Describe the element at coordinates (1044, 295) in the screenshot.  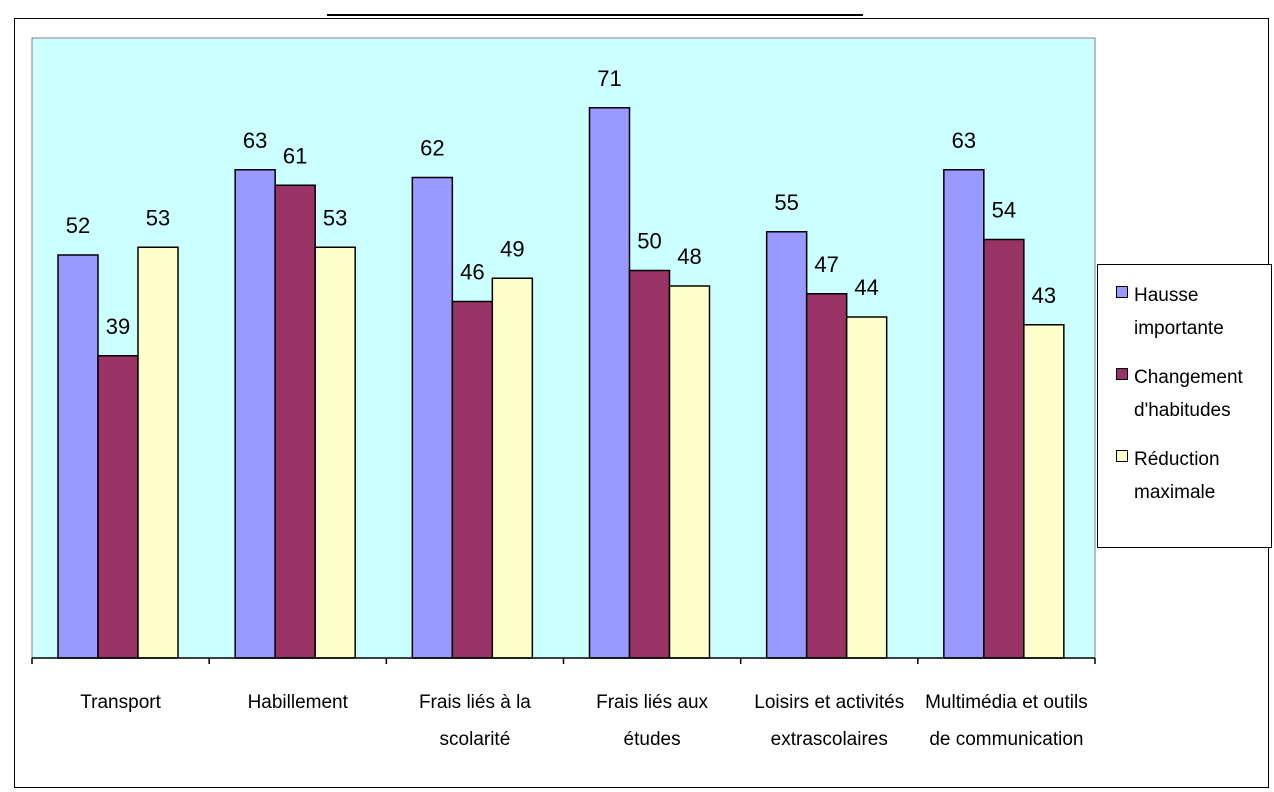
I see `data-label: 43` at that location.